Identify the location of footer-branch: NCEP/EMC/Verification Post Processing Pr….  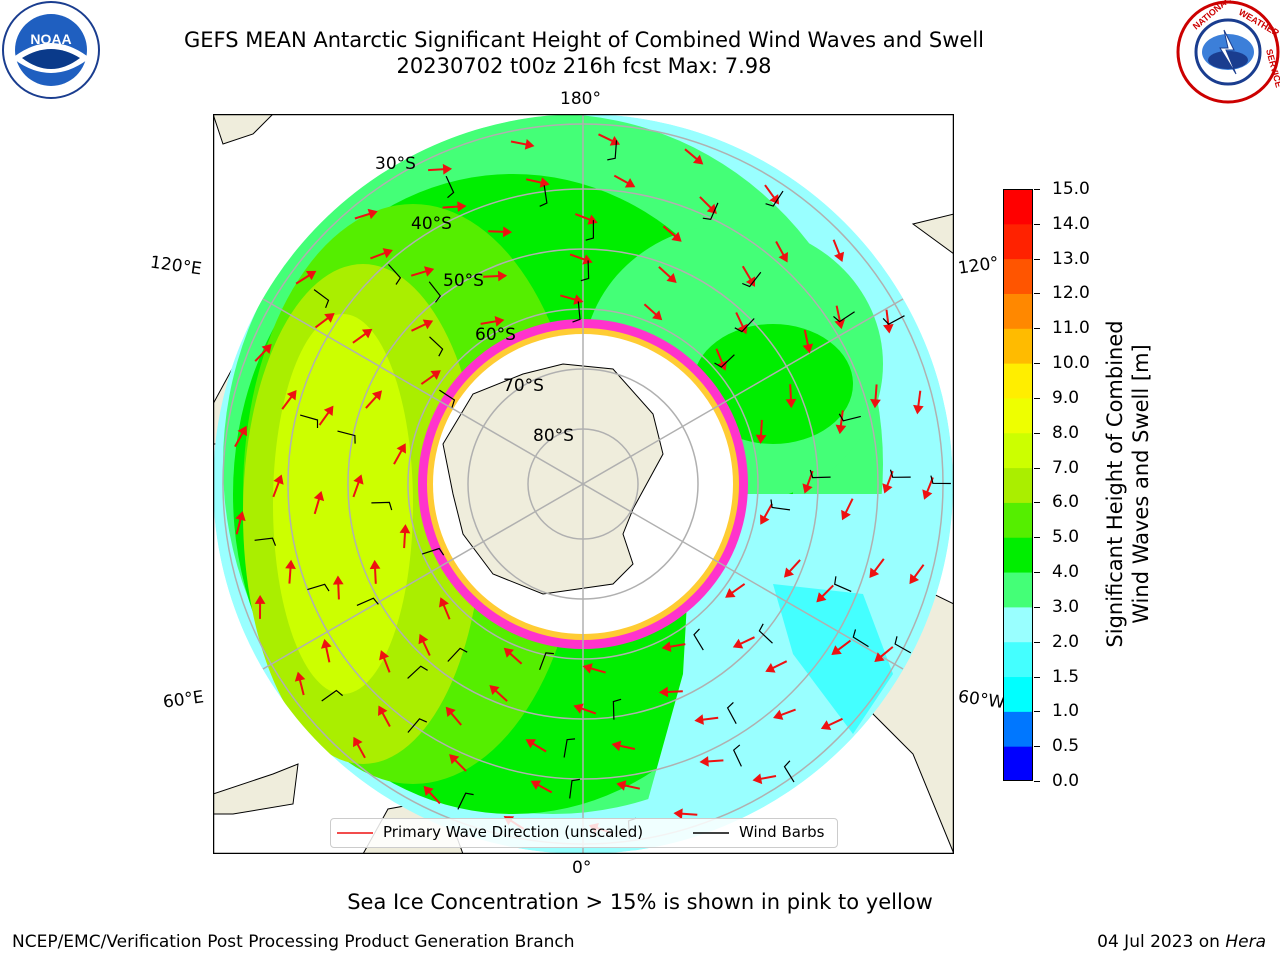
(293, 942).